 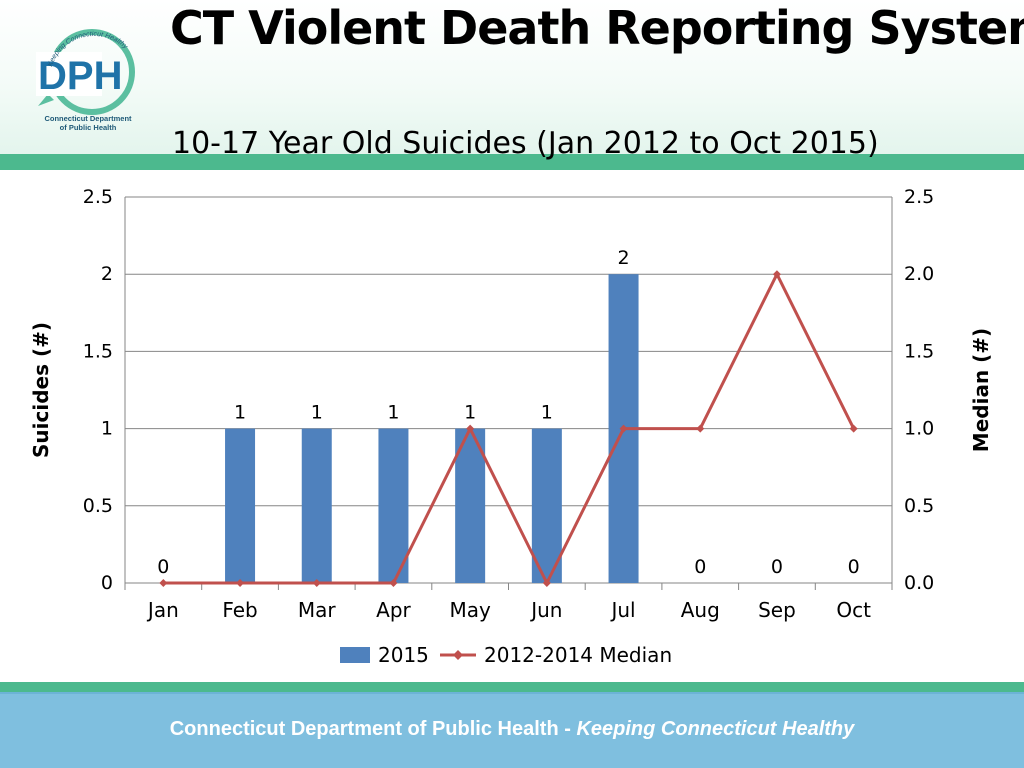 I want to click on y-tick-label: 0, so click(x=107, y=583).